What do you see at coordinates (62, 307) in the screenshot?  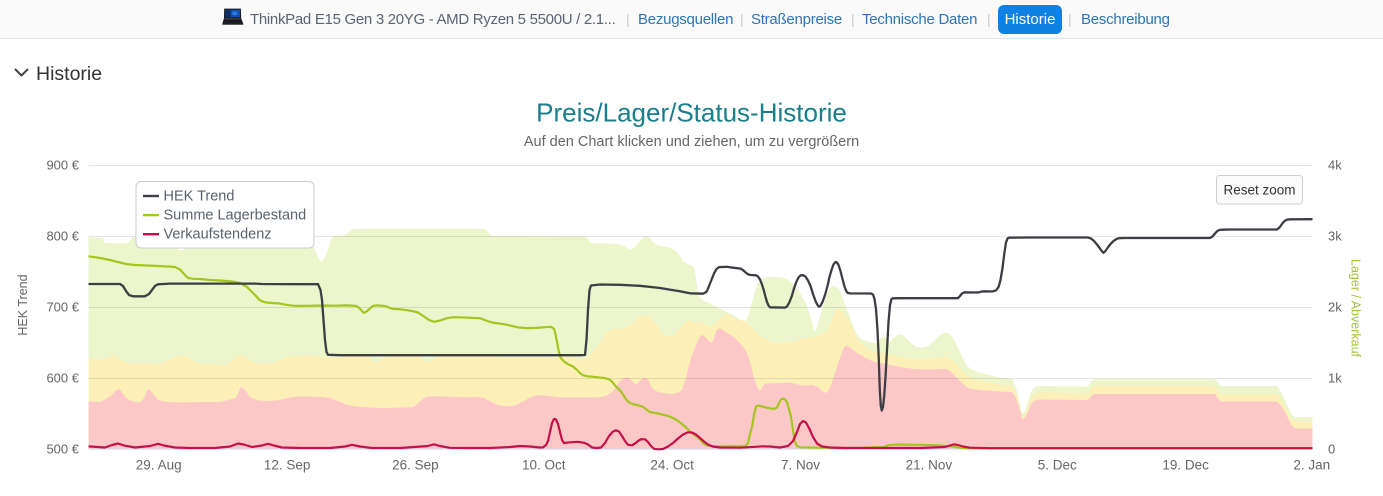 I see `svg-text: 700 €` at bounding box center [62, 307].